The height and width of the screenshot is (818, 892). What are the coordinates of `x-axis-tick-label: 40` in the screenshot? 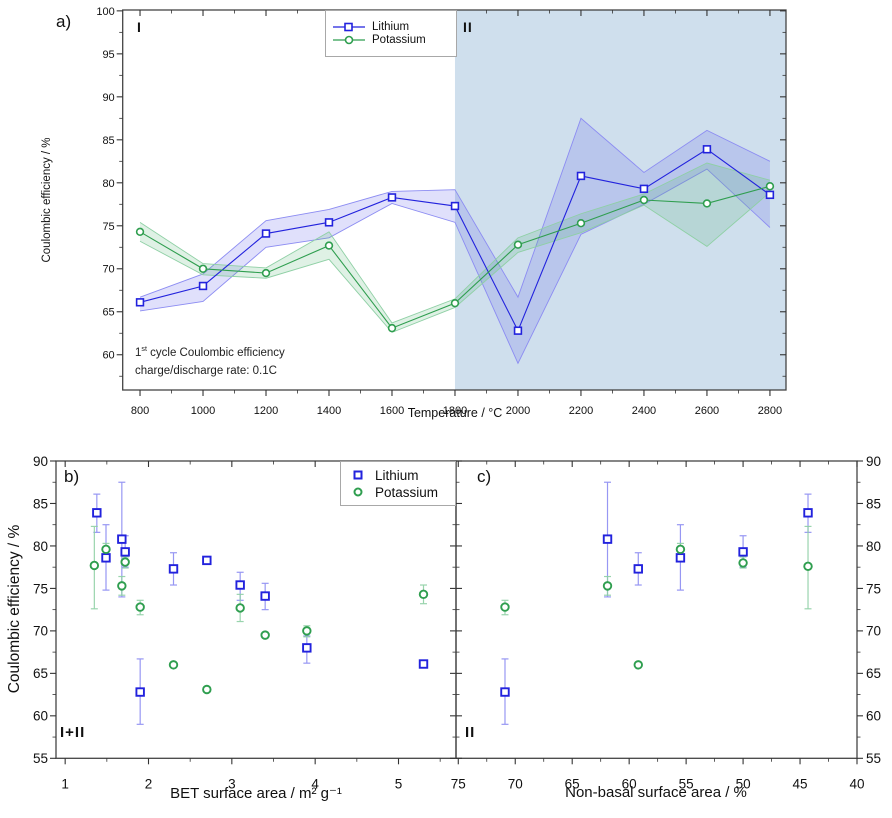 It's located at (856, 784).